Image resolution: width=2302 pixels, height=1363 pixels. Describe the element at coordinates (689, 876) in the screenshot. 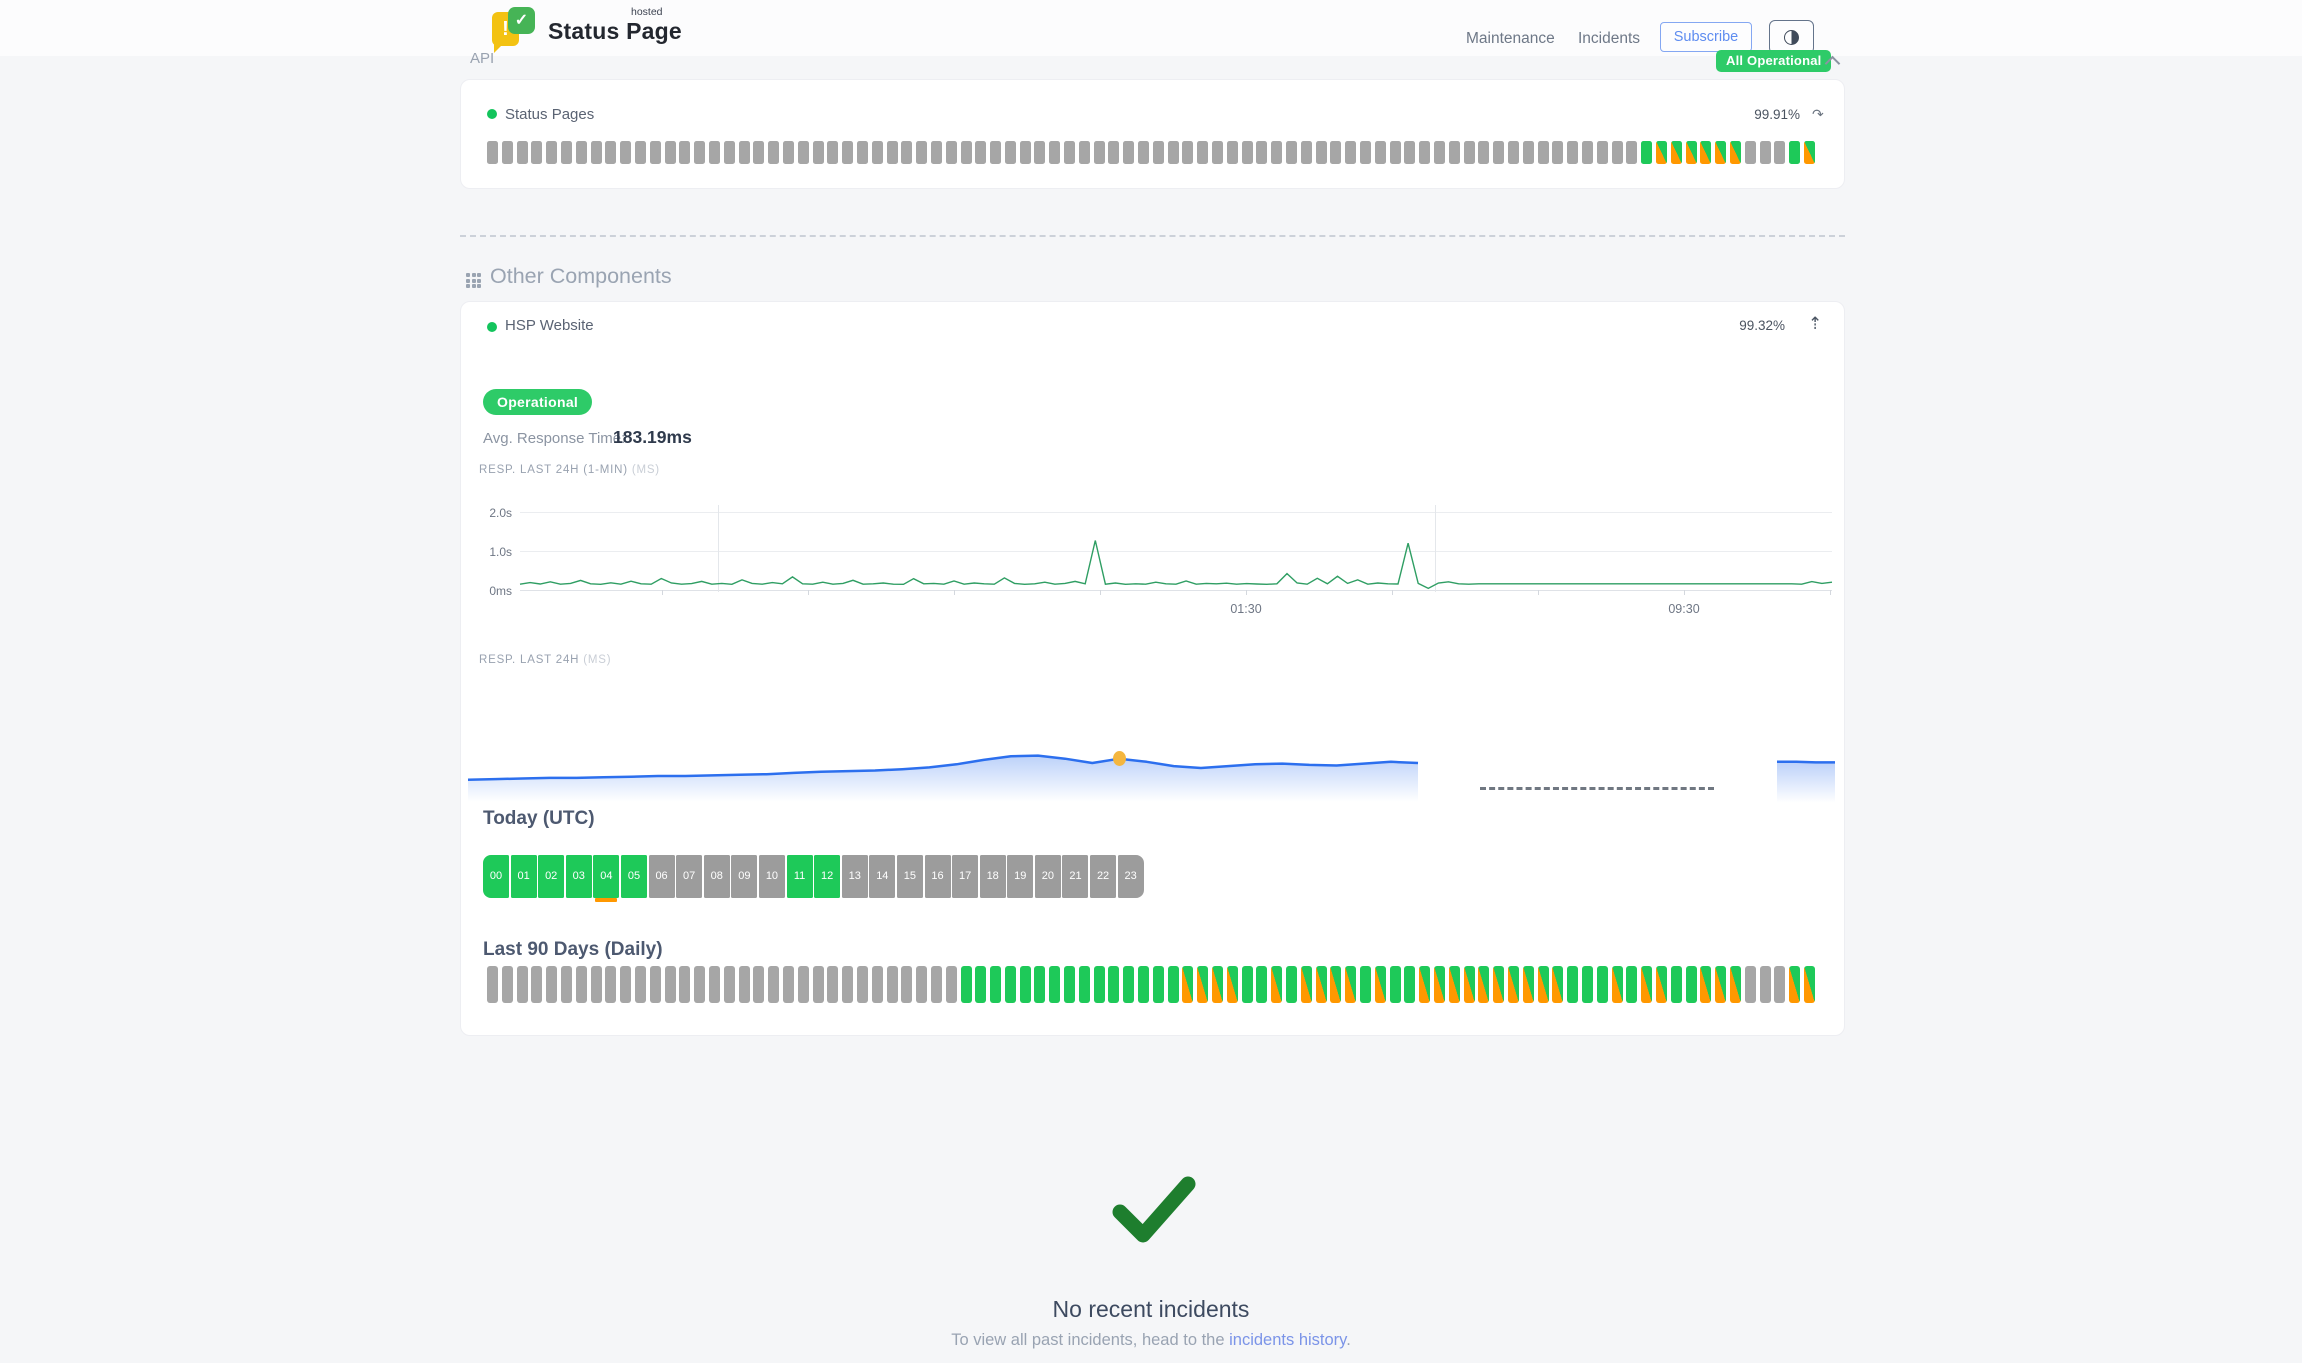

I see `hour-block: 07` at that location.